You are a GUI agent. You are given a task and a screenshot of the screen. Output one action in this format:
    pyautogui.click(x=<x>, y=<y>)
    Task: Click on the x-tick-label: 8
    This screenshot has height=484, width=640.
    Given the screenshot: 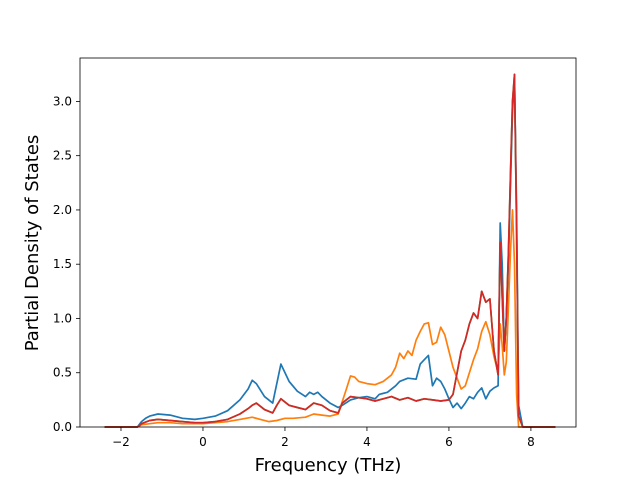 What is the action you would take?
    pyautogui.click(x=531, y=442)
    